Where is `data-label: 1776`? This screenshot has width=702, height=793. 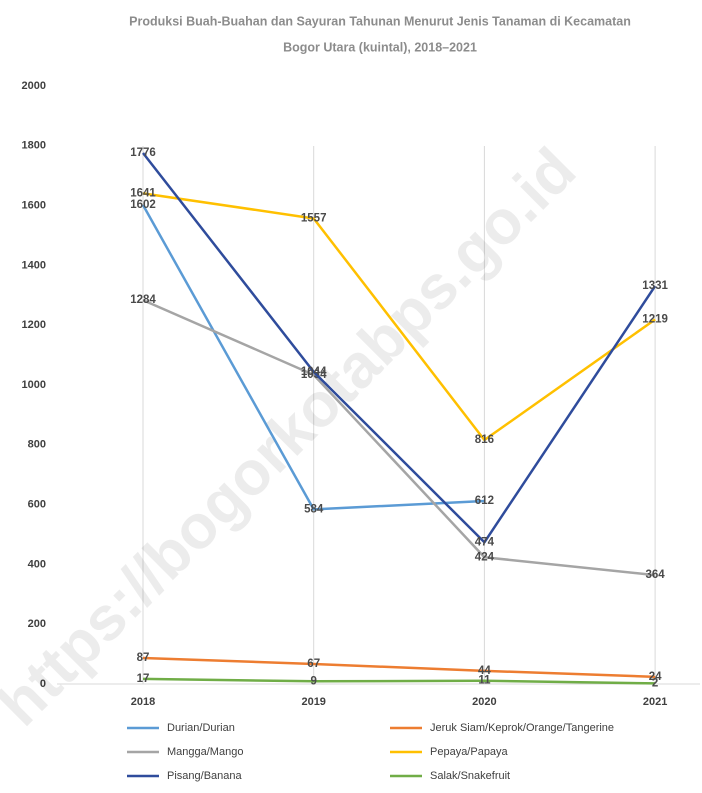 data-label: 1776 is located at coordinates (143, 153).